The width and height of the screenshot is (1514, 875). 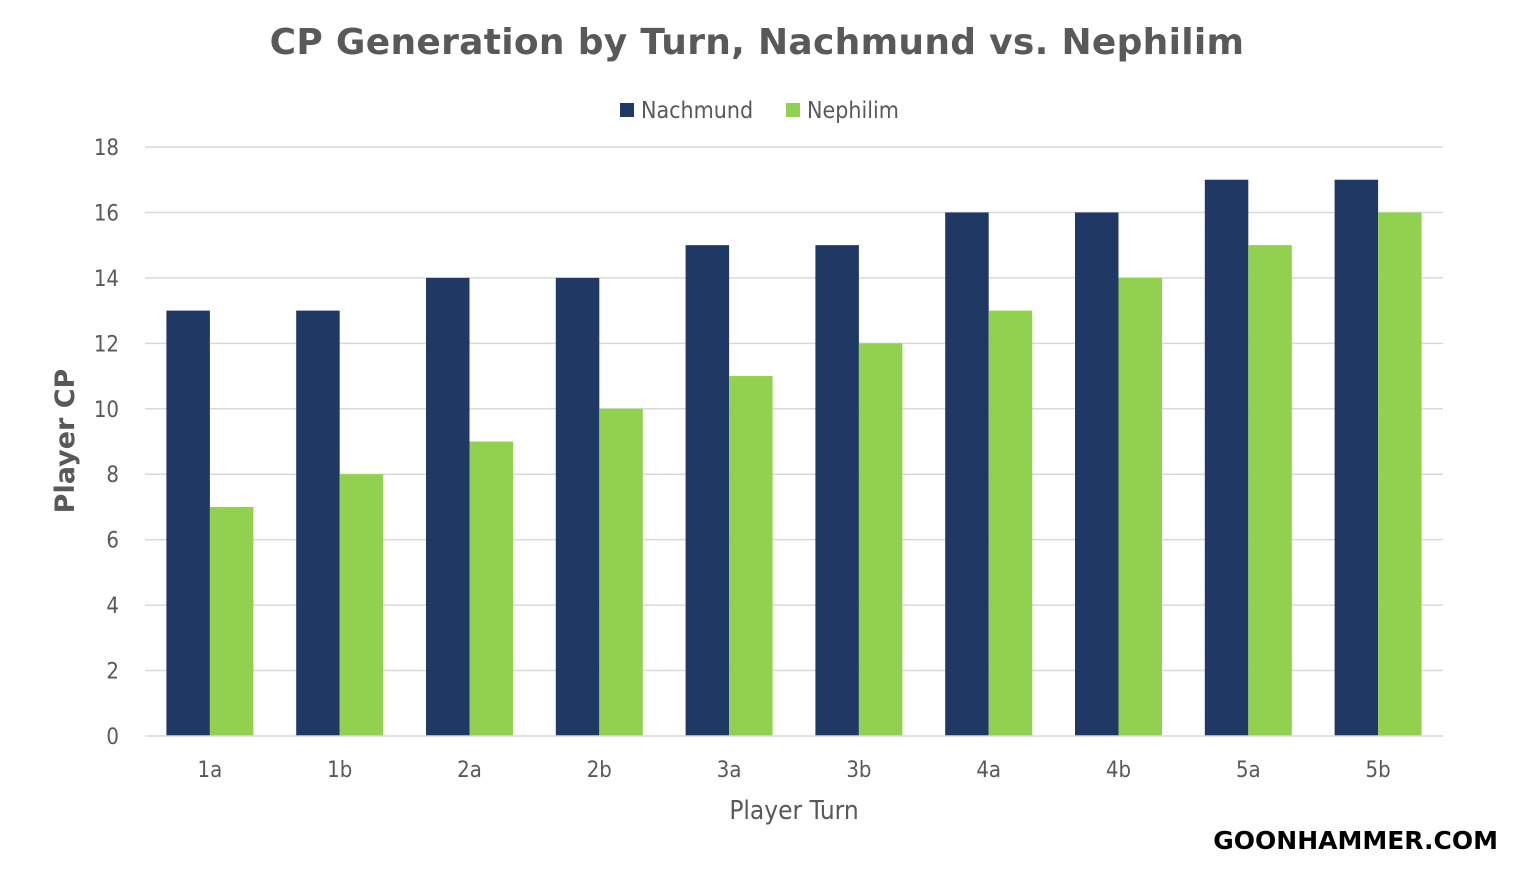 I want to click on y-tick-label: 6, so click(x=112, y=541).